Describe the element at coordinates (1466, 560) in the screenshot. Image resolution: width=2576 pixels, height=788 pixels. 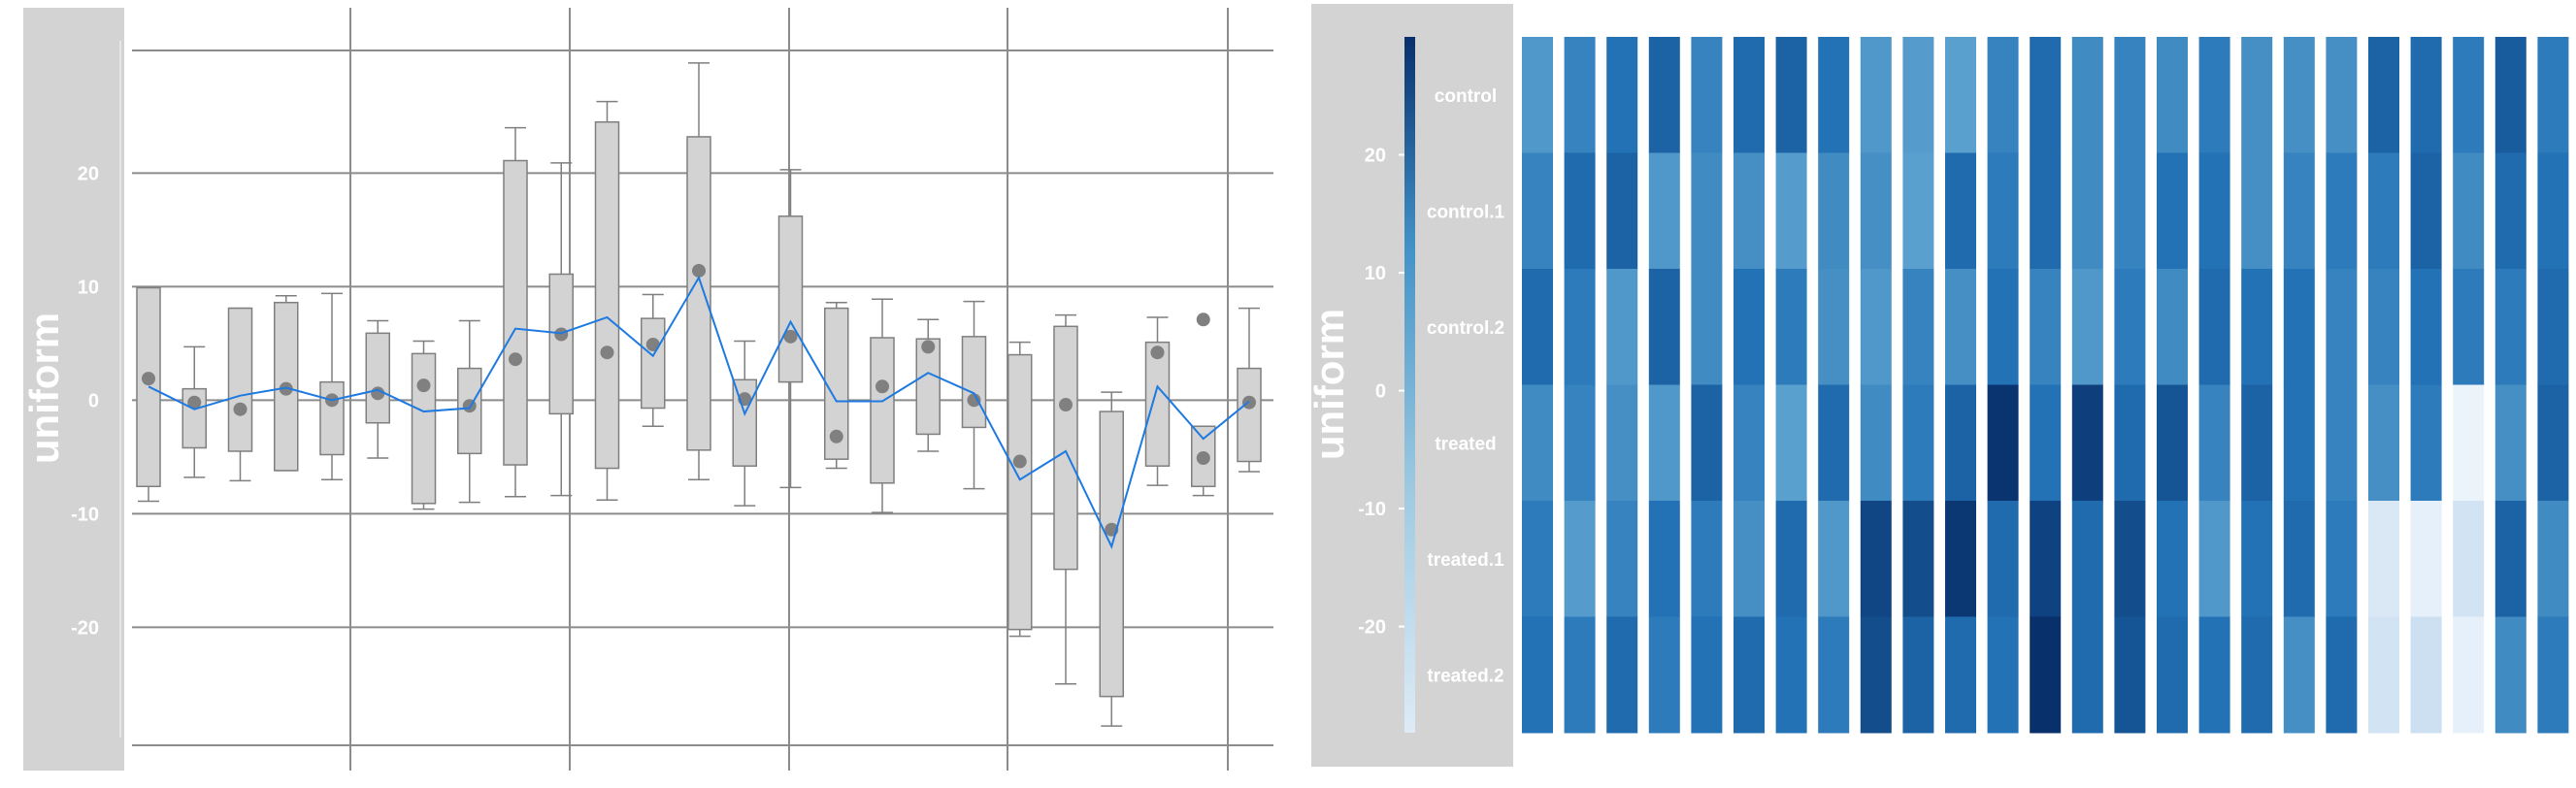
I see `row-label: treated.1` at that location.